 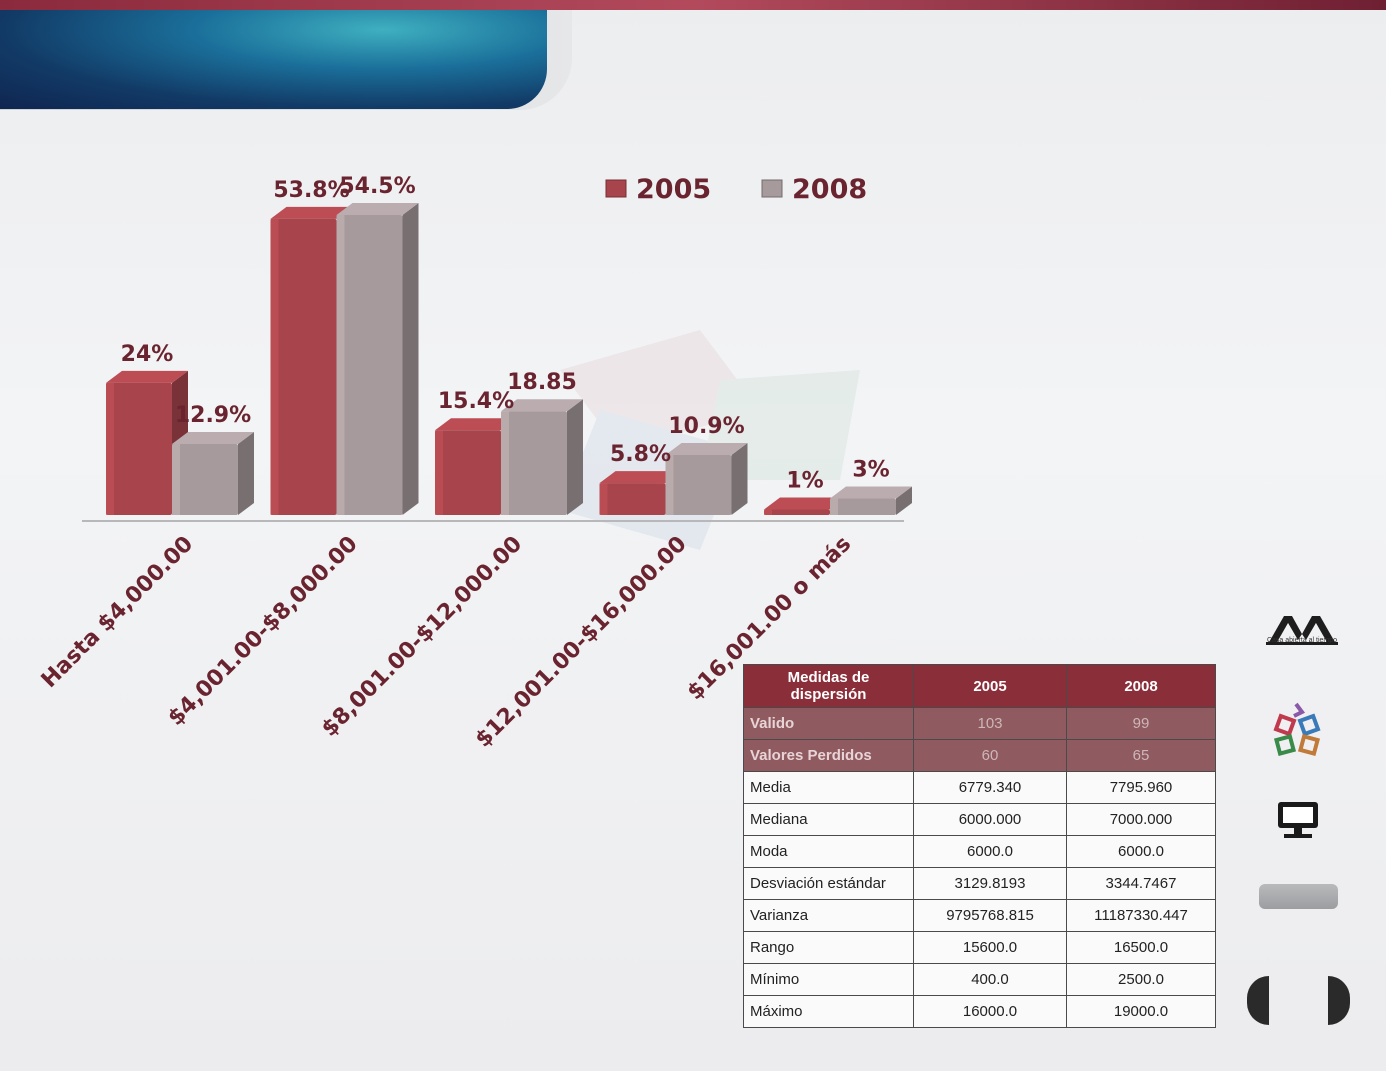 I want to click on table-header-label: Medidas de dispersión, so click(x=828, y=686).